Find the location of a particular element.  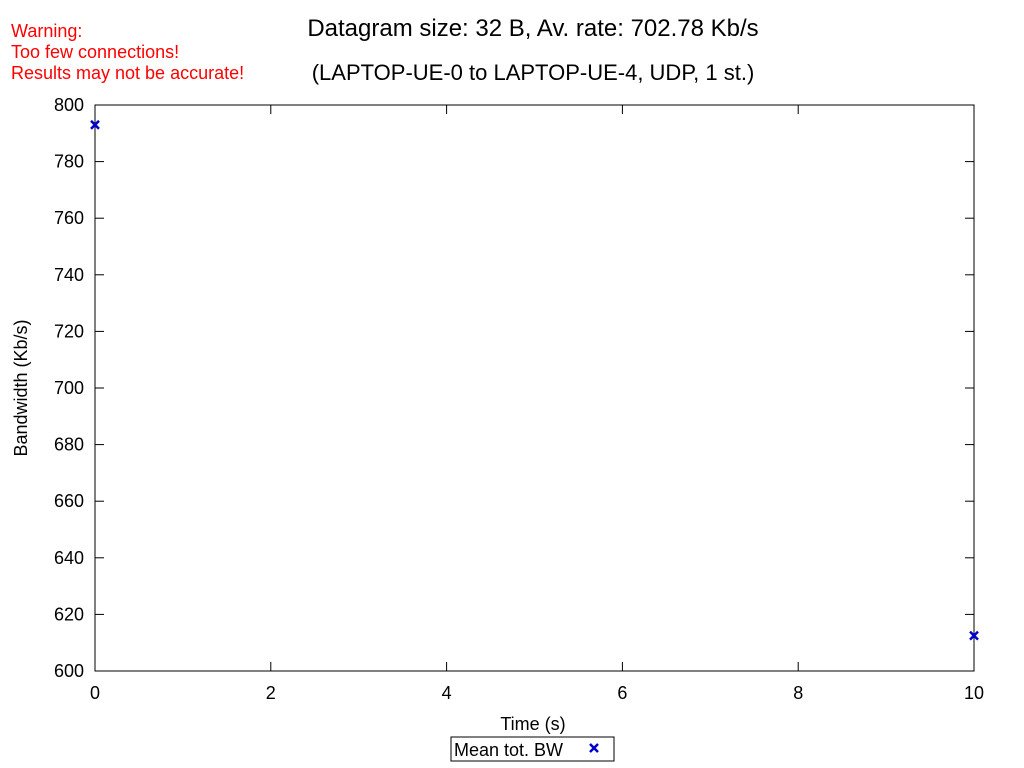

legend-box is located at coordinates (532, 749).